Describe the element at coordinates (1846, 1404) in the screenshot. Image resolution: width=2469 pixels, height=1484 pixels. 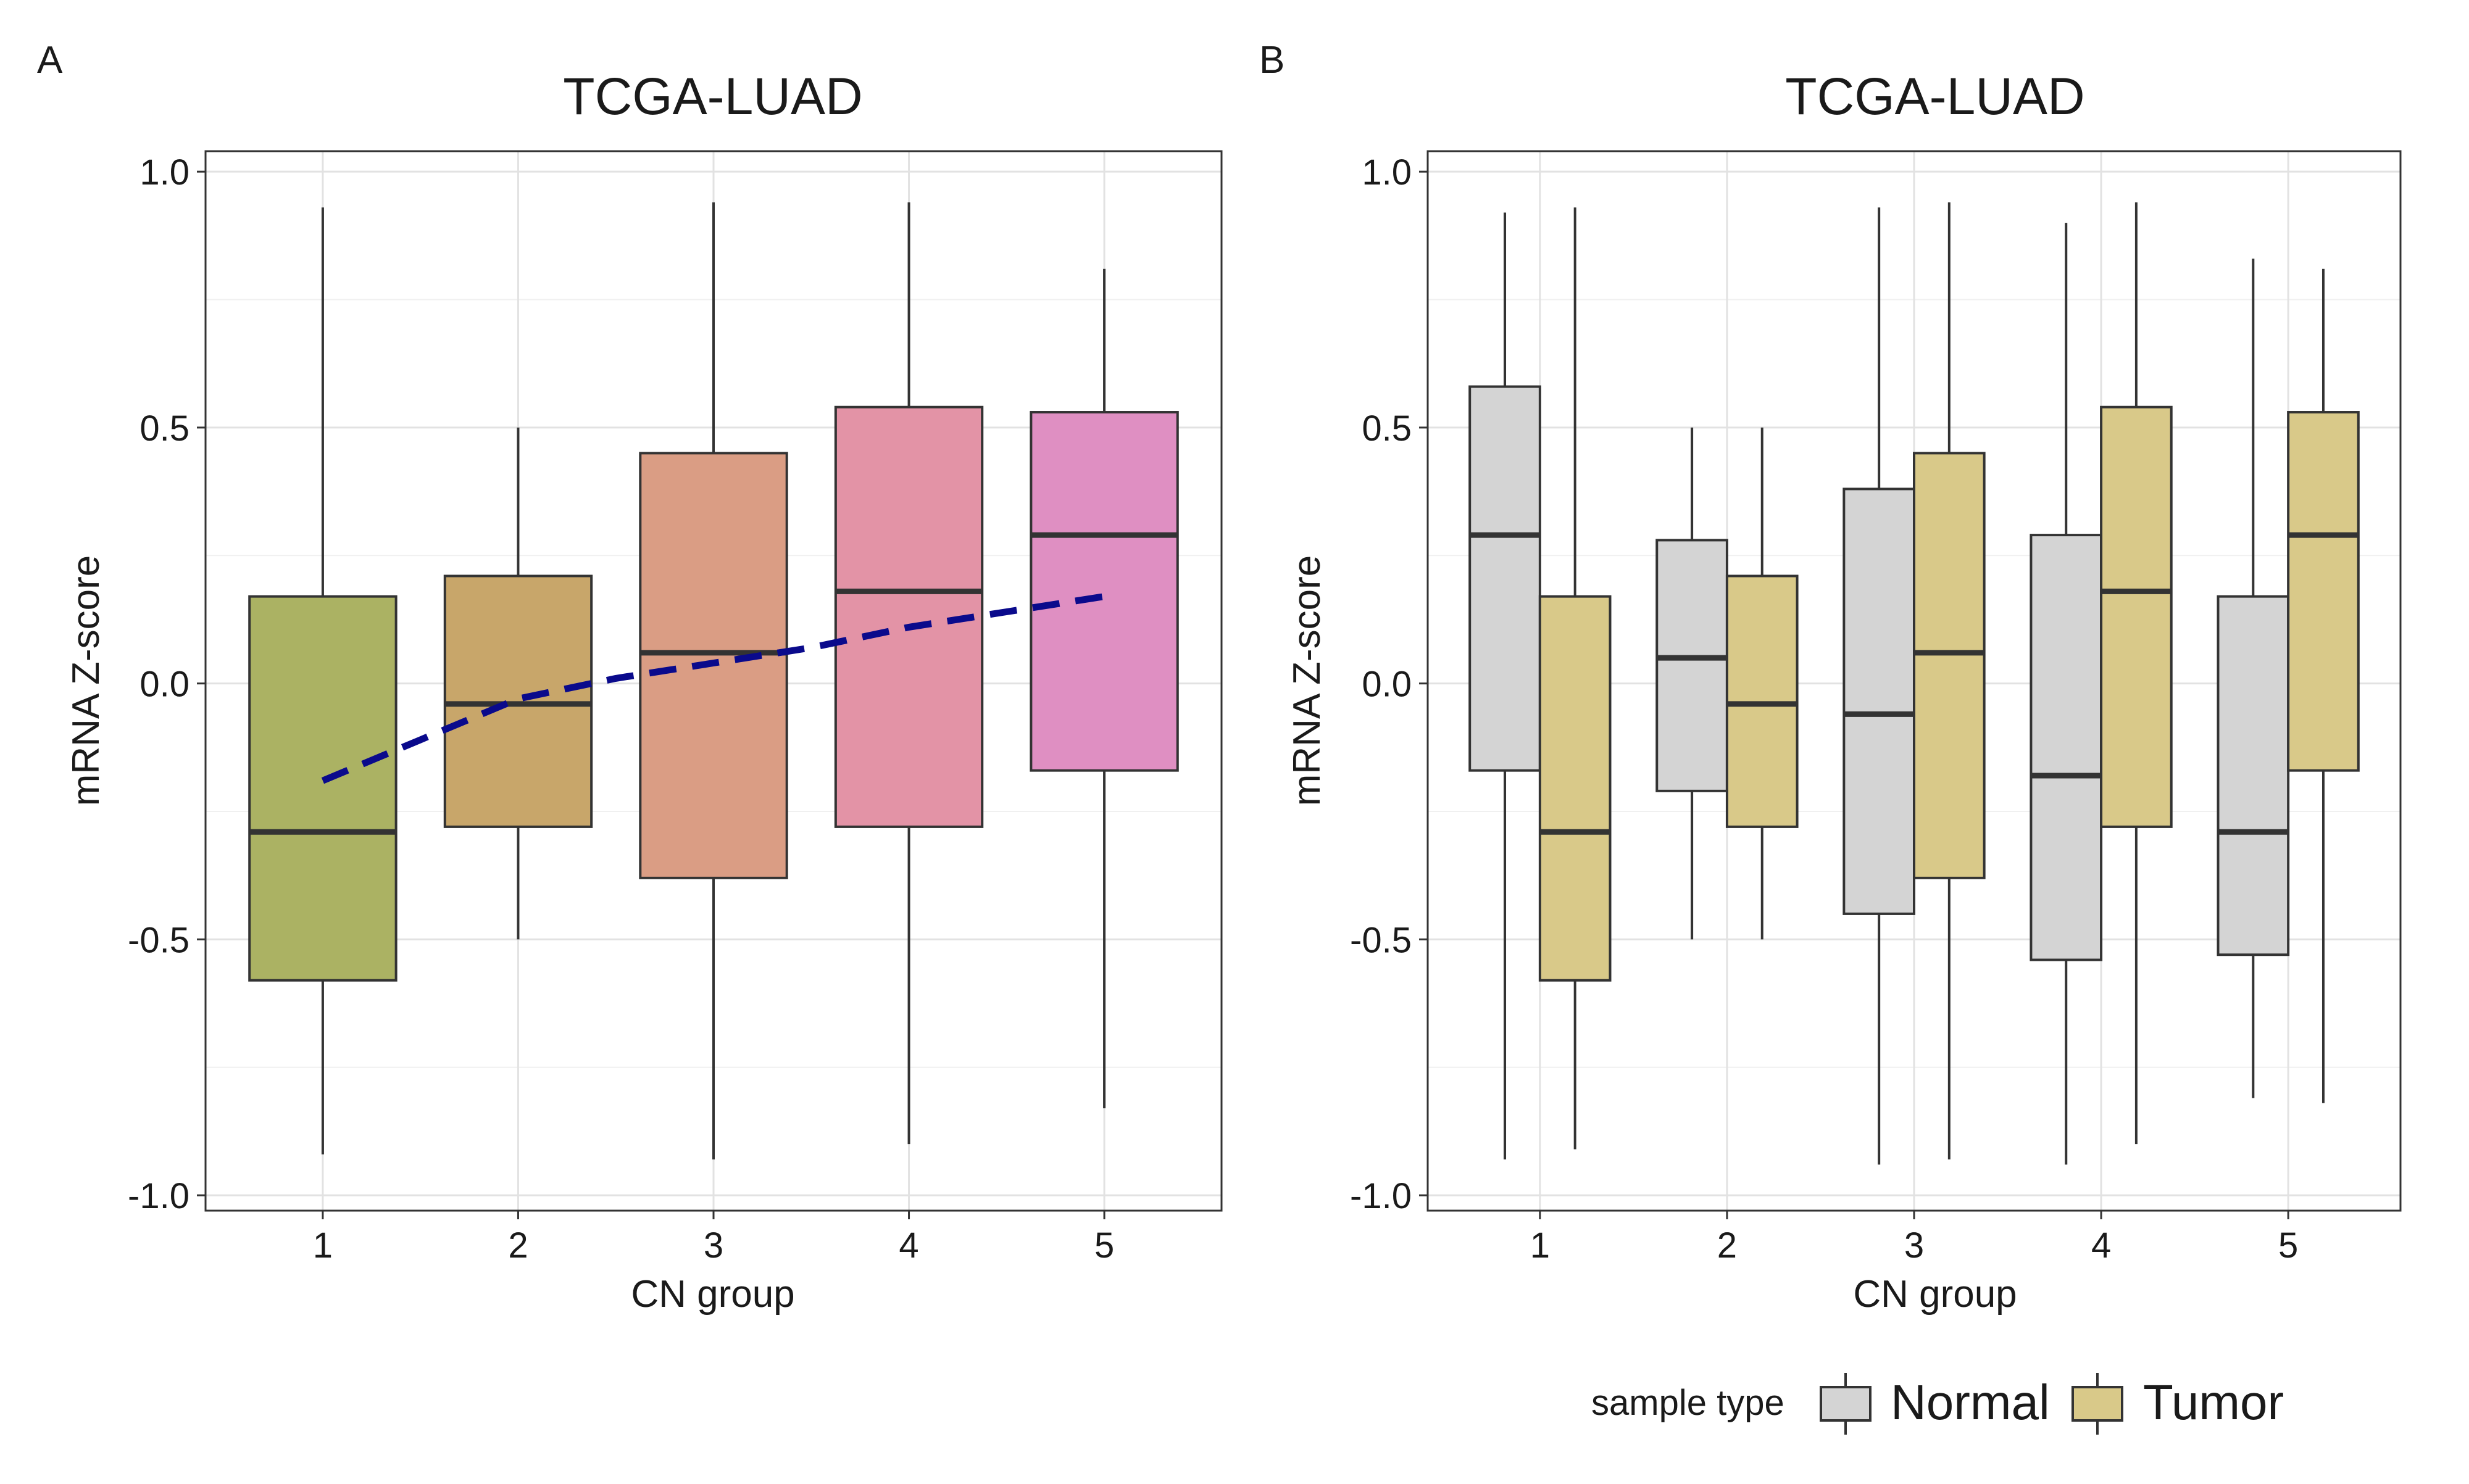
I see `legend-key-normal` at that location.